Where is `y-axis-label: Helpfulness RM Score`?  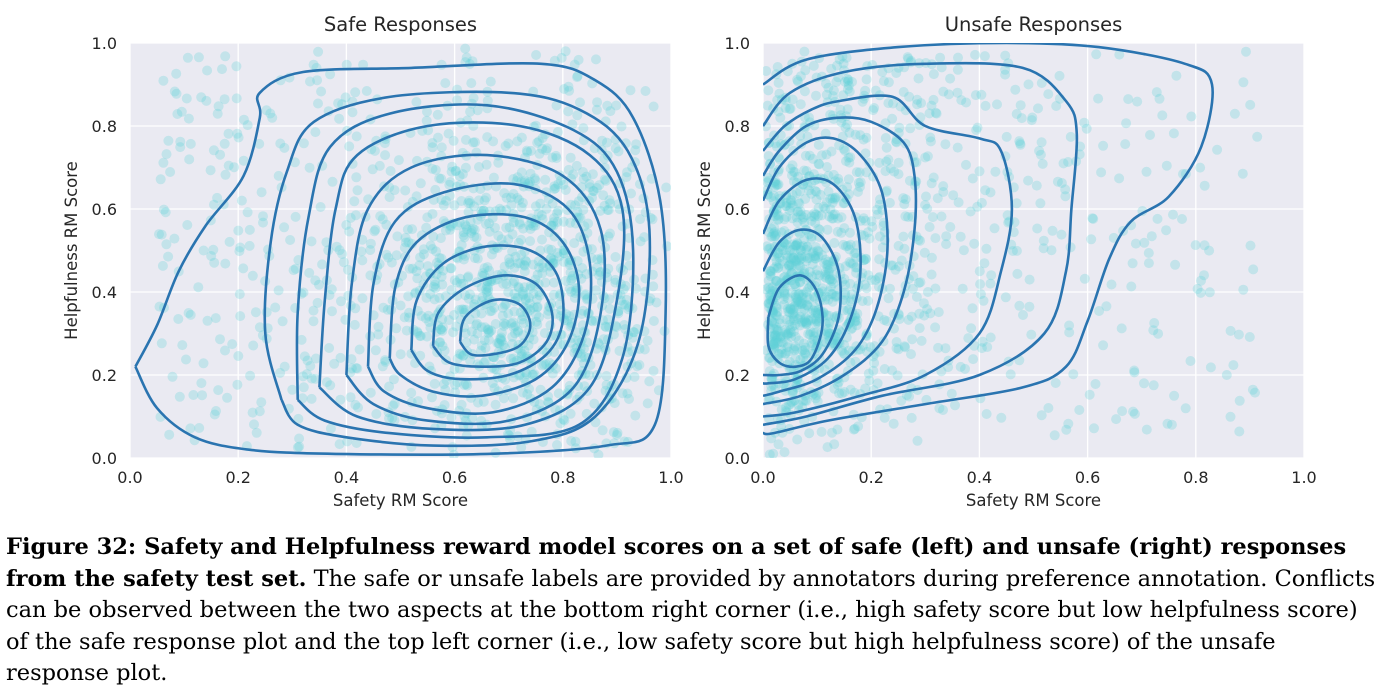 y-axis-label: Helpfulness RM Score is located at coordinates (704, 250).